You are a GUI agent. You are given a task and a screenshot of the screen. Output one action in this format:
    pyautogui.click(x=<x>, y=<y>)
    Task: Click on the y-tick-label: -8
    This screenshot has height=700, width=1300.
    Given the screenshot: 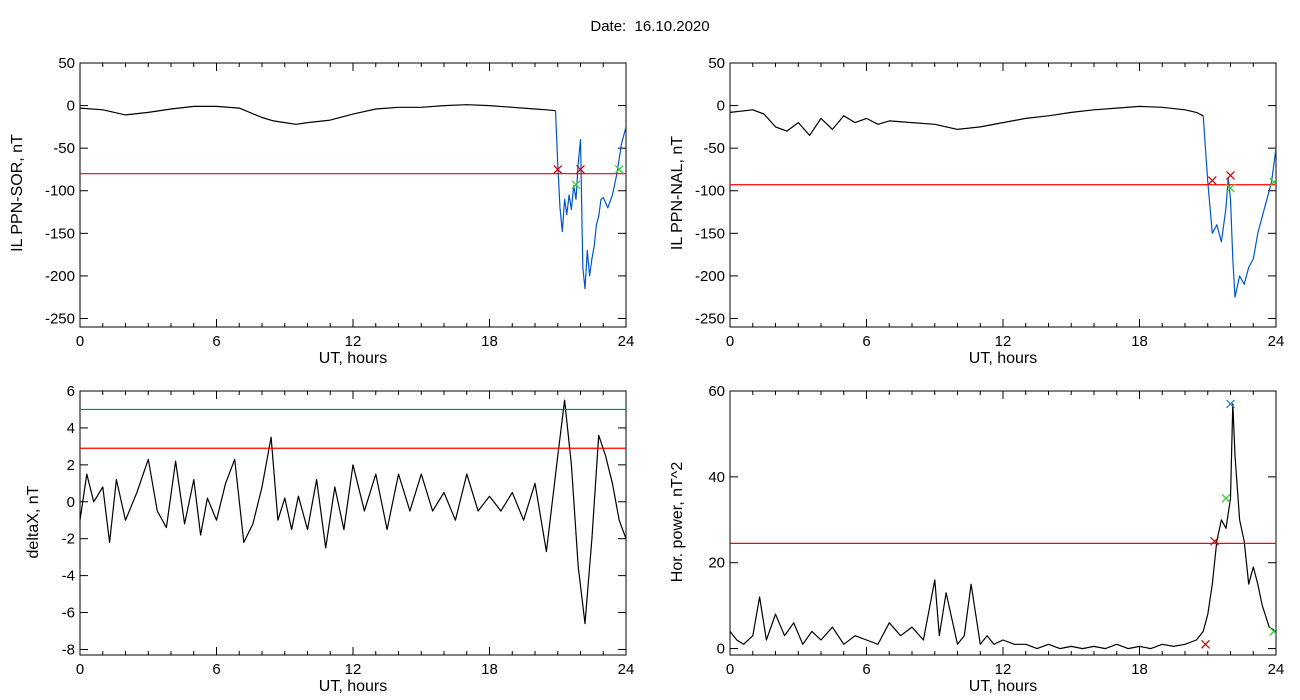 What is the action you would take?
    pyautogui.click(x=68, y=649)
    